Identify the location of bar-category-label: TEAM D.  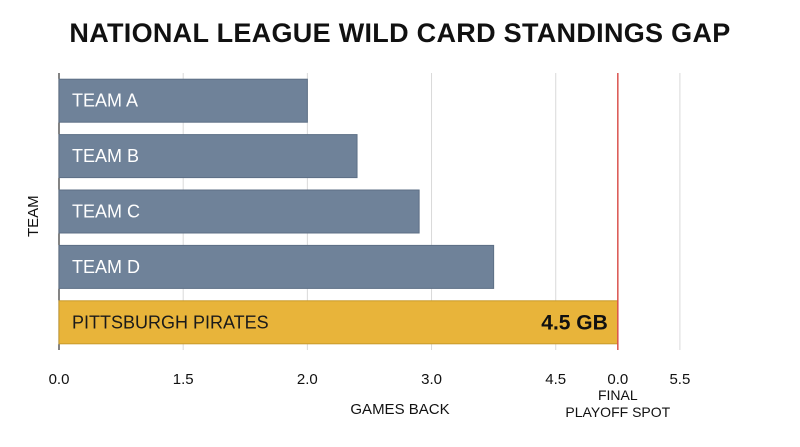
(106, 267).